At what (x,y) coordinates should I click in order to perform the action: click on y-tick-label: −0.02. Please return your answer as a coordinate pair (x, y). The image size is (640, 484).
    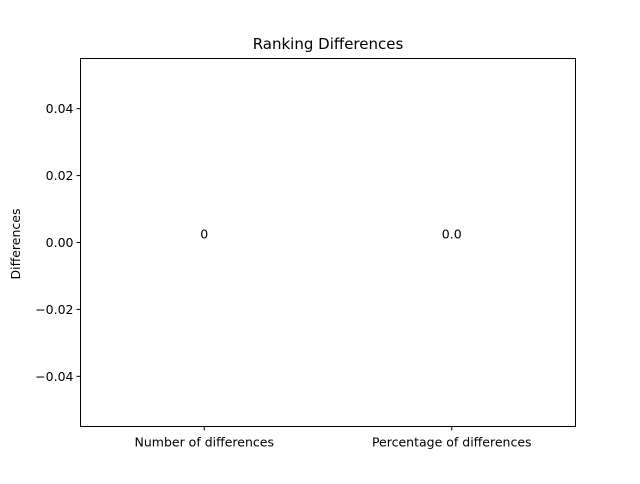
    Looking at the image, I should click on (54, 309).